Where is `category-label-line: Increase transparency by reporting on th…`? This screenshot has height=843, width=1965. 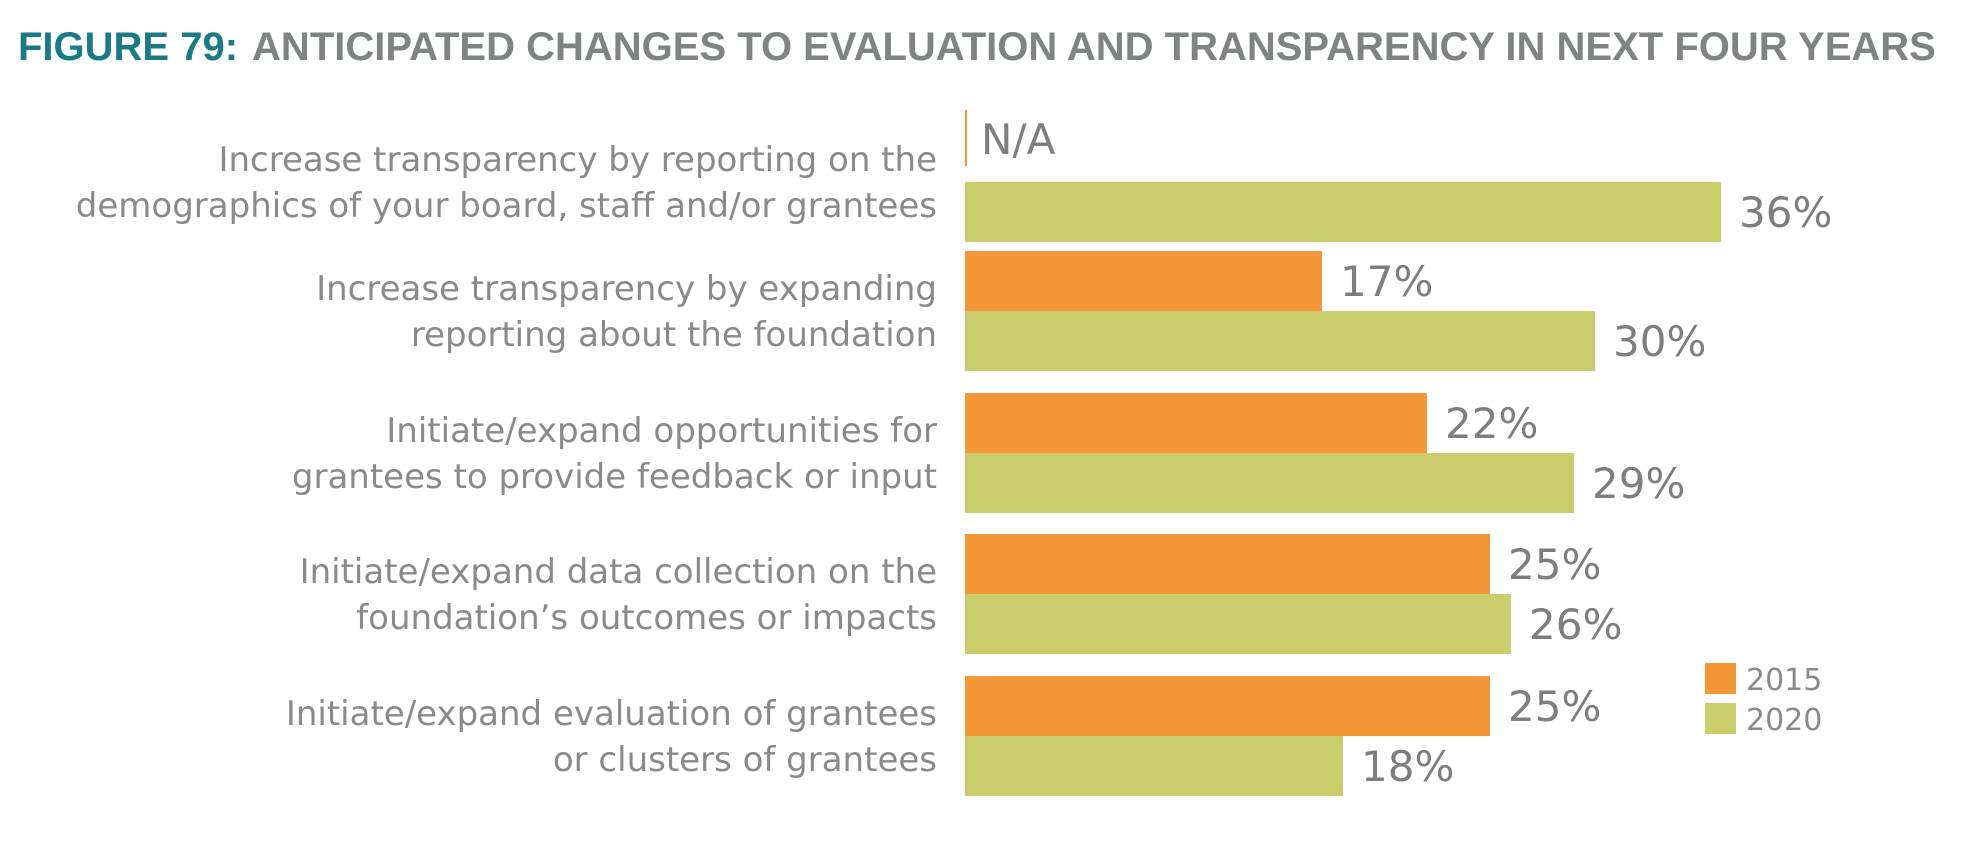 category-label-line: Increase transparency by reporting on th… is located at coordinates (577, 160).